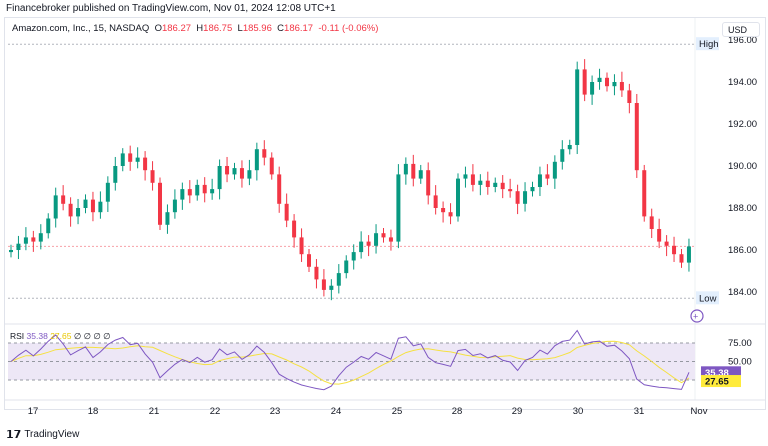 This screenshot has height=446, width=768. What do you see at coordinates (200, 28) in the screenshot?
I see `high-label: H` at bounding box center [200, 28].